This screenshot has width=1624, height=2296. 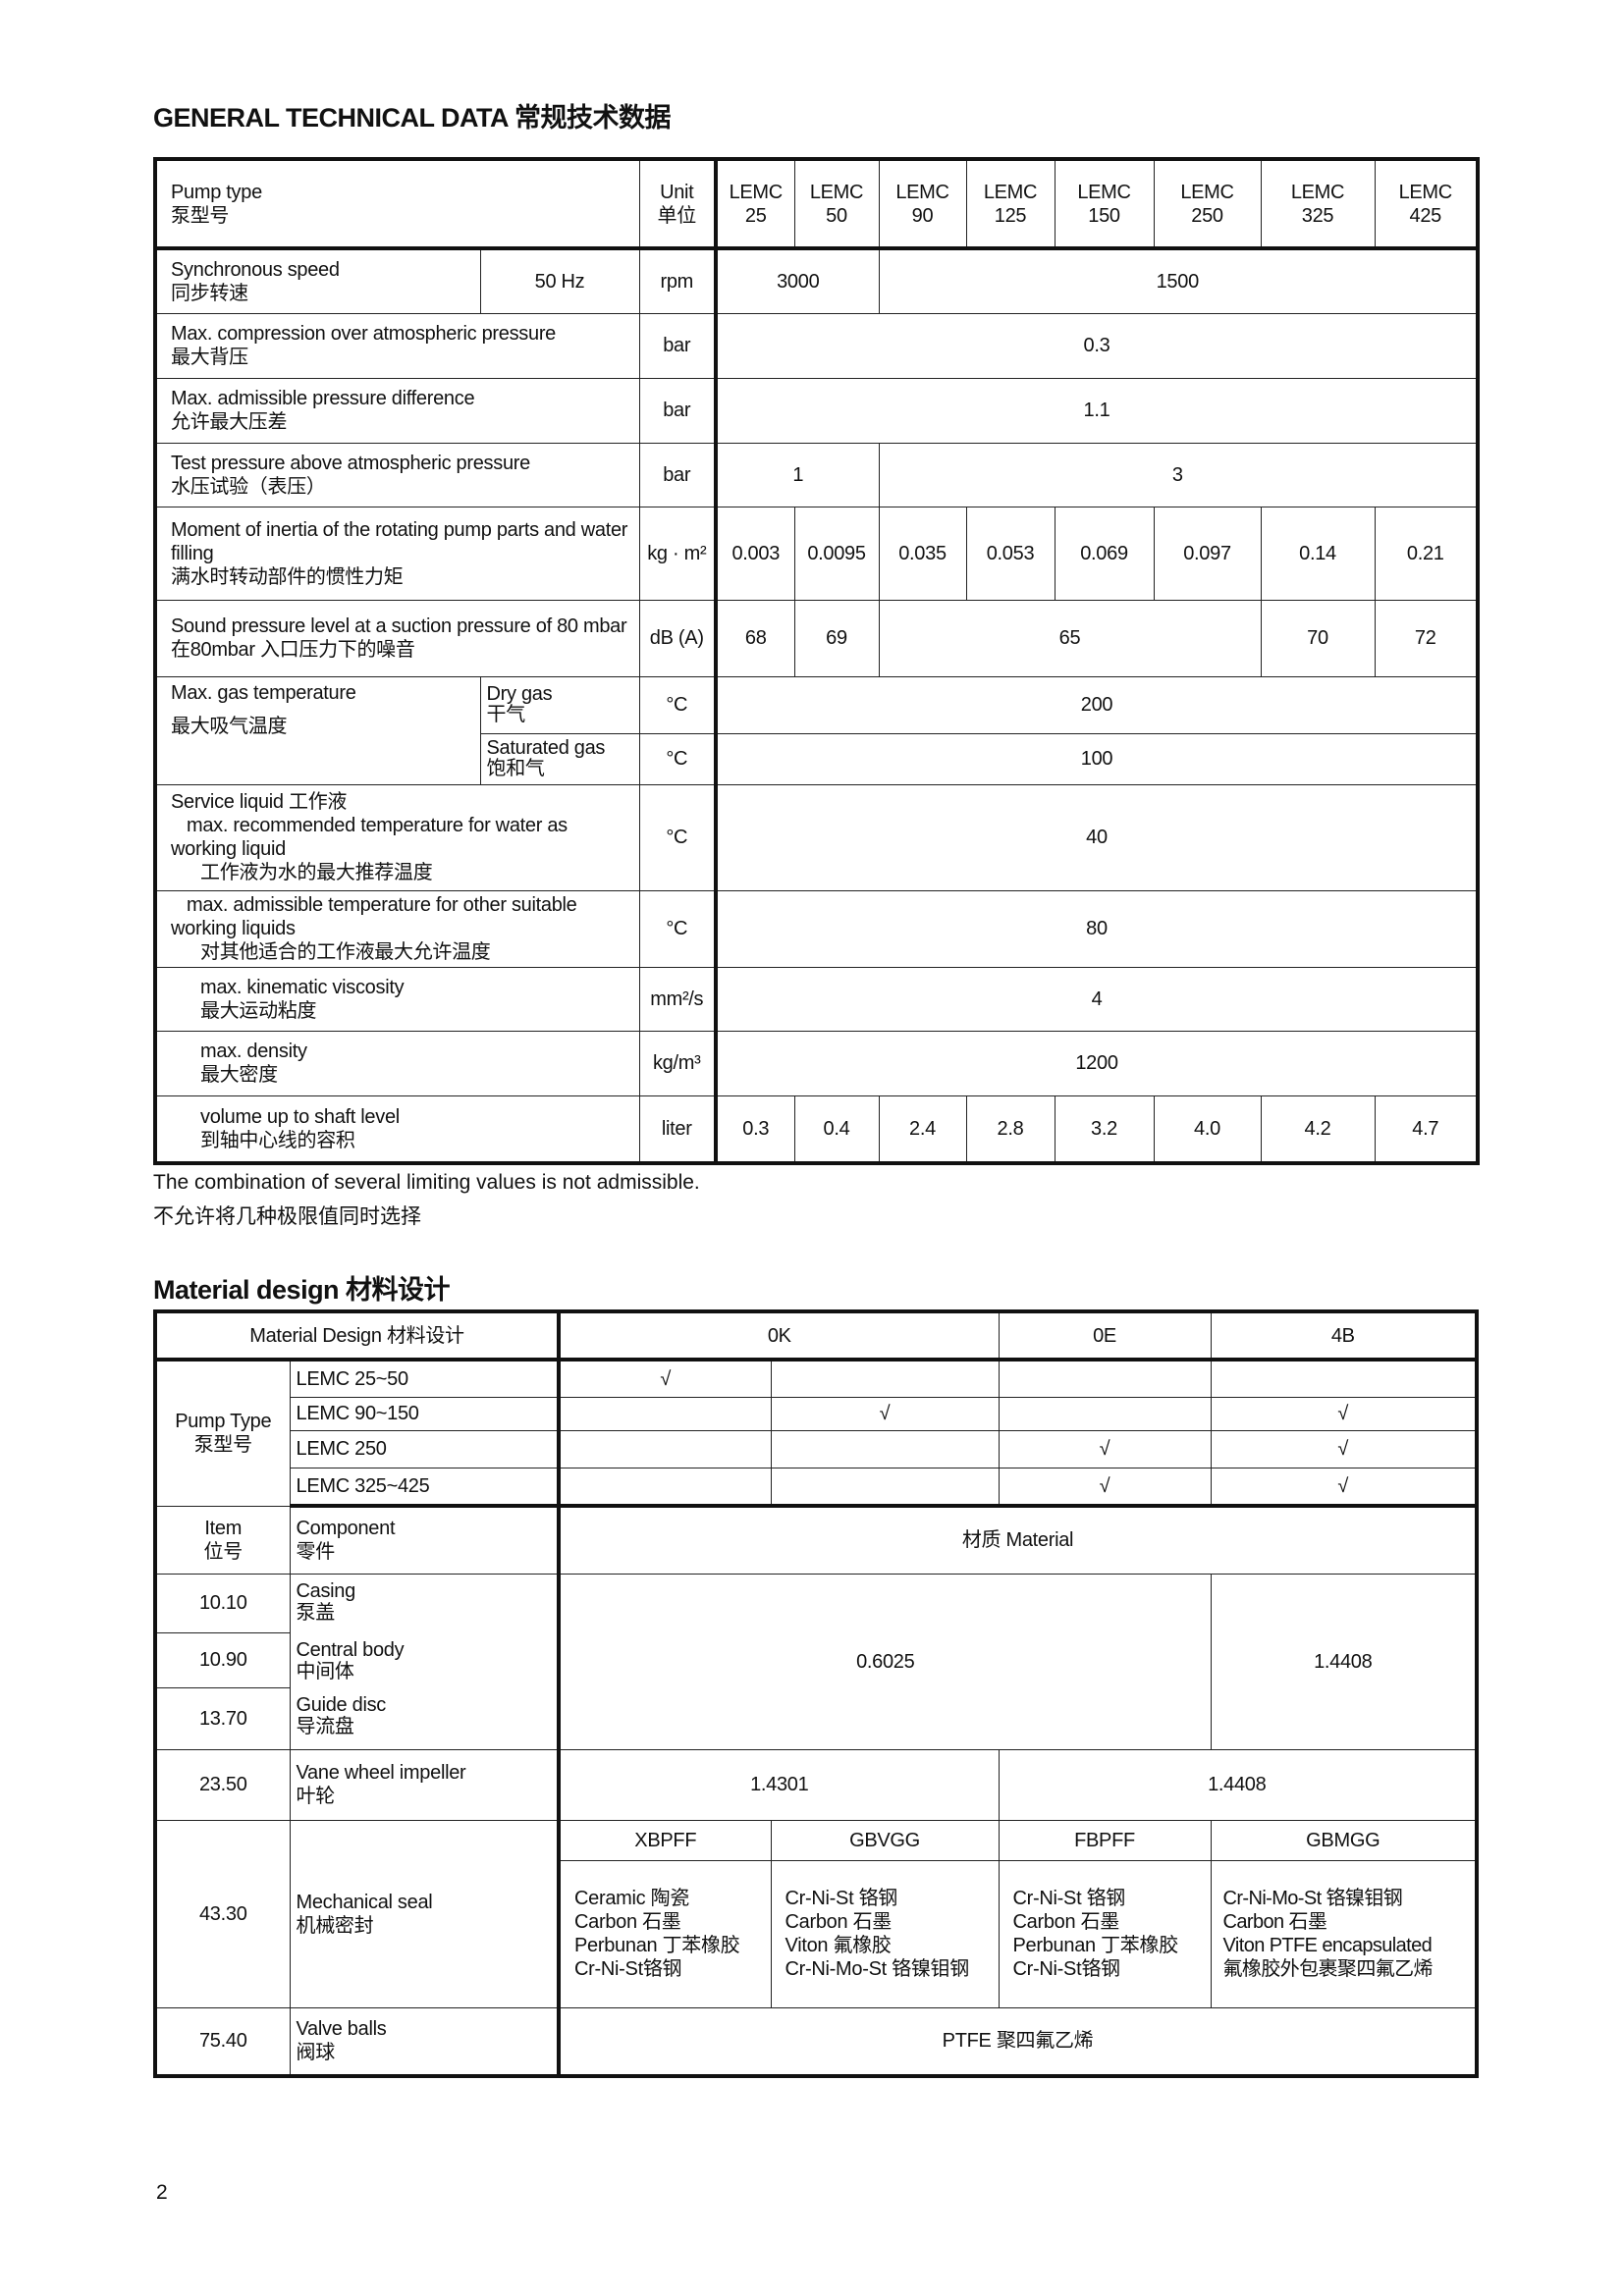 I want to click on label-en: Mechanical seal, so click(x=364, y=1902).